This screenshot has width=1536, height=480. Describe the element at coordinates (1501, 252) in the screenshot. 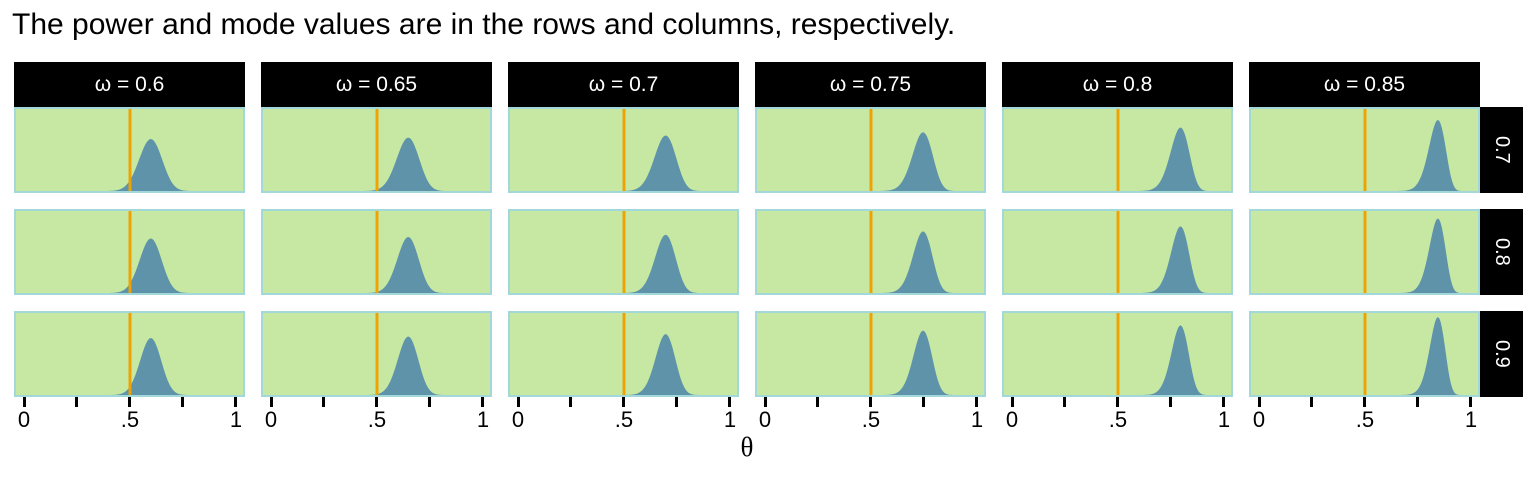

I see `row-strip: 0.8` at that location.